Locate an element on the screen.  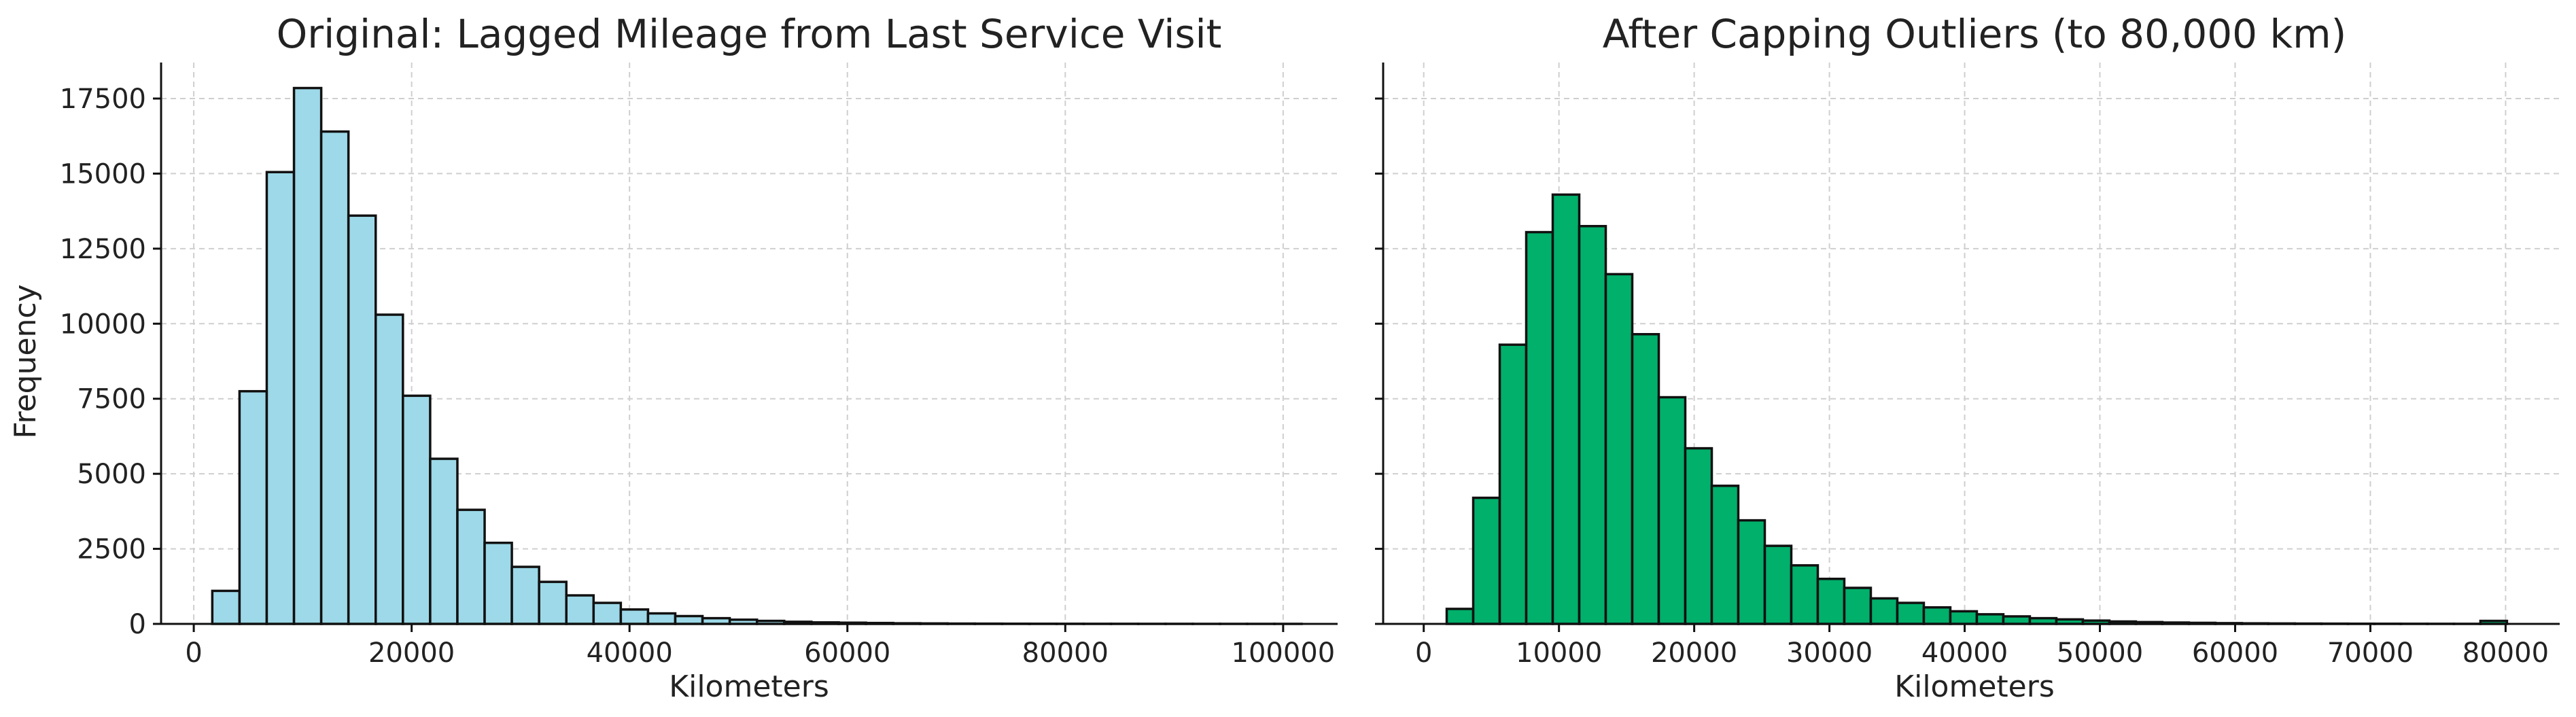
y-axis-label: Frequency is located at coordinates (25, 361).